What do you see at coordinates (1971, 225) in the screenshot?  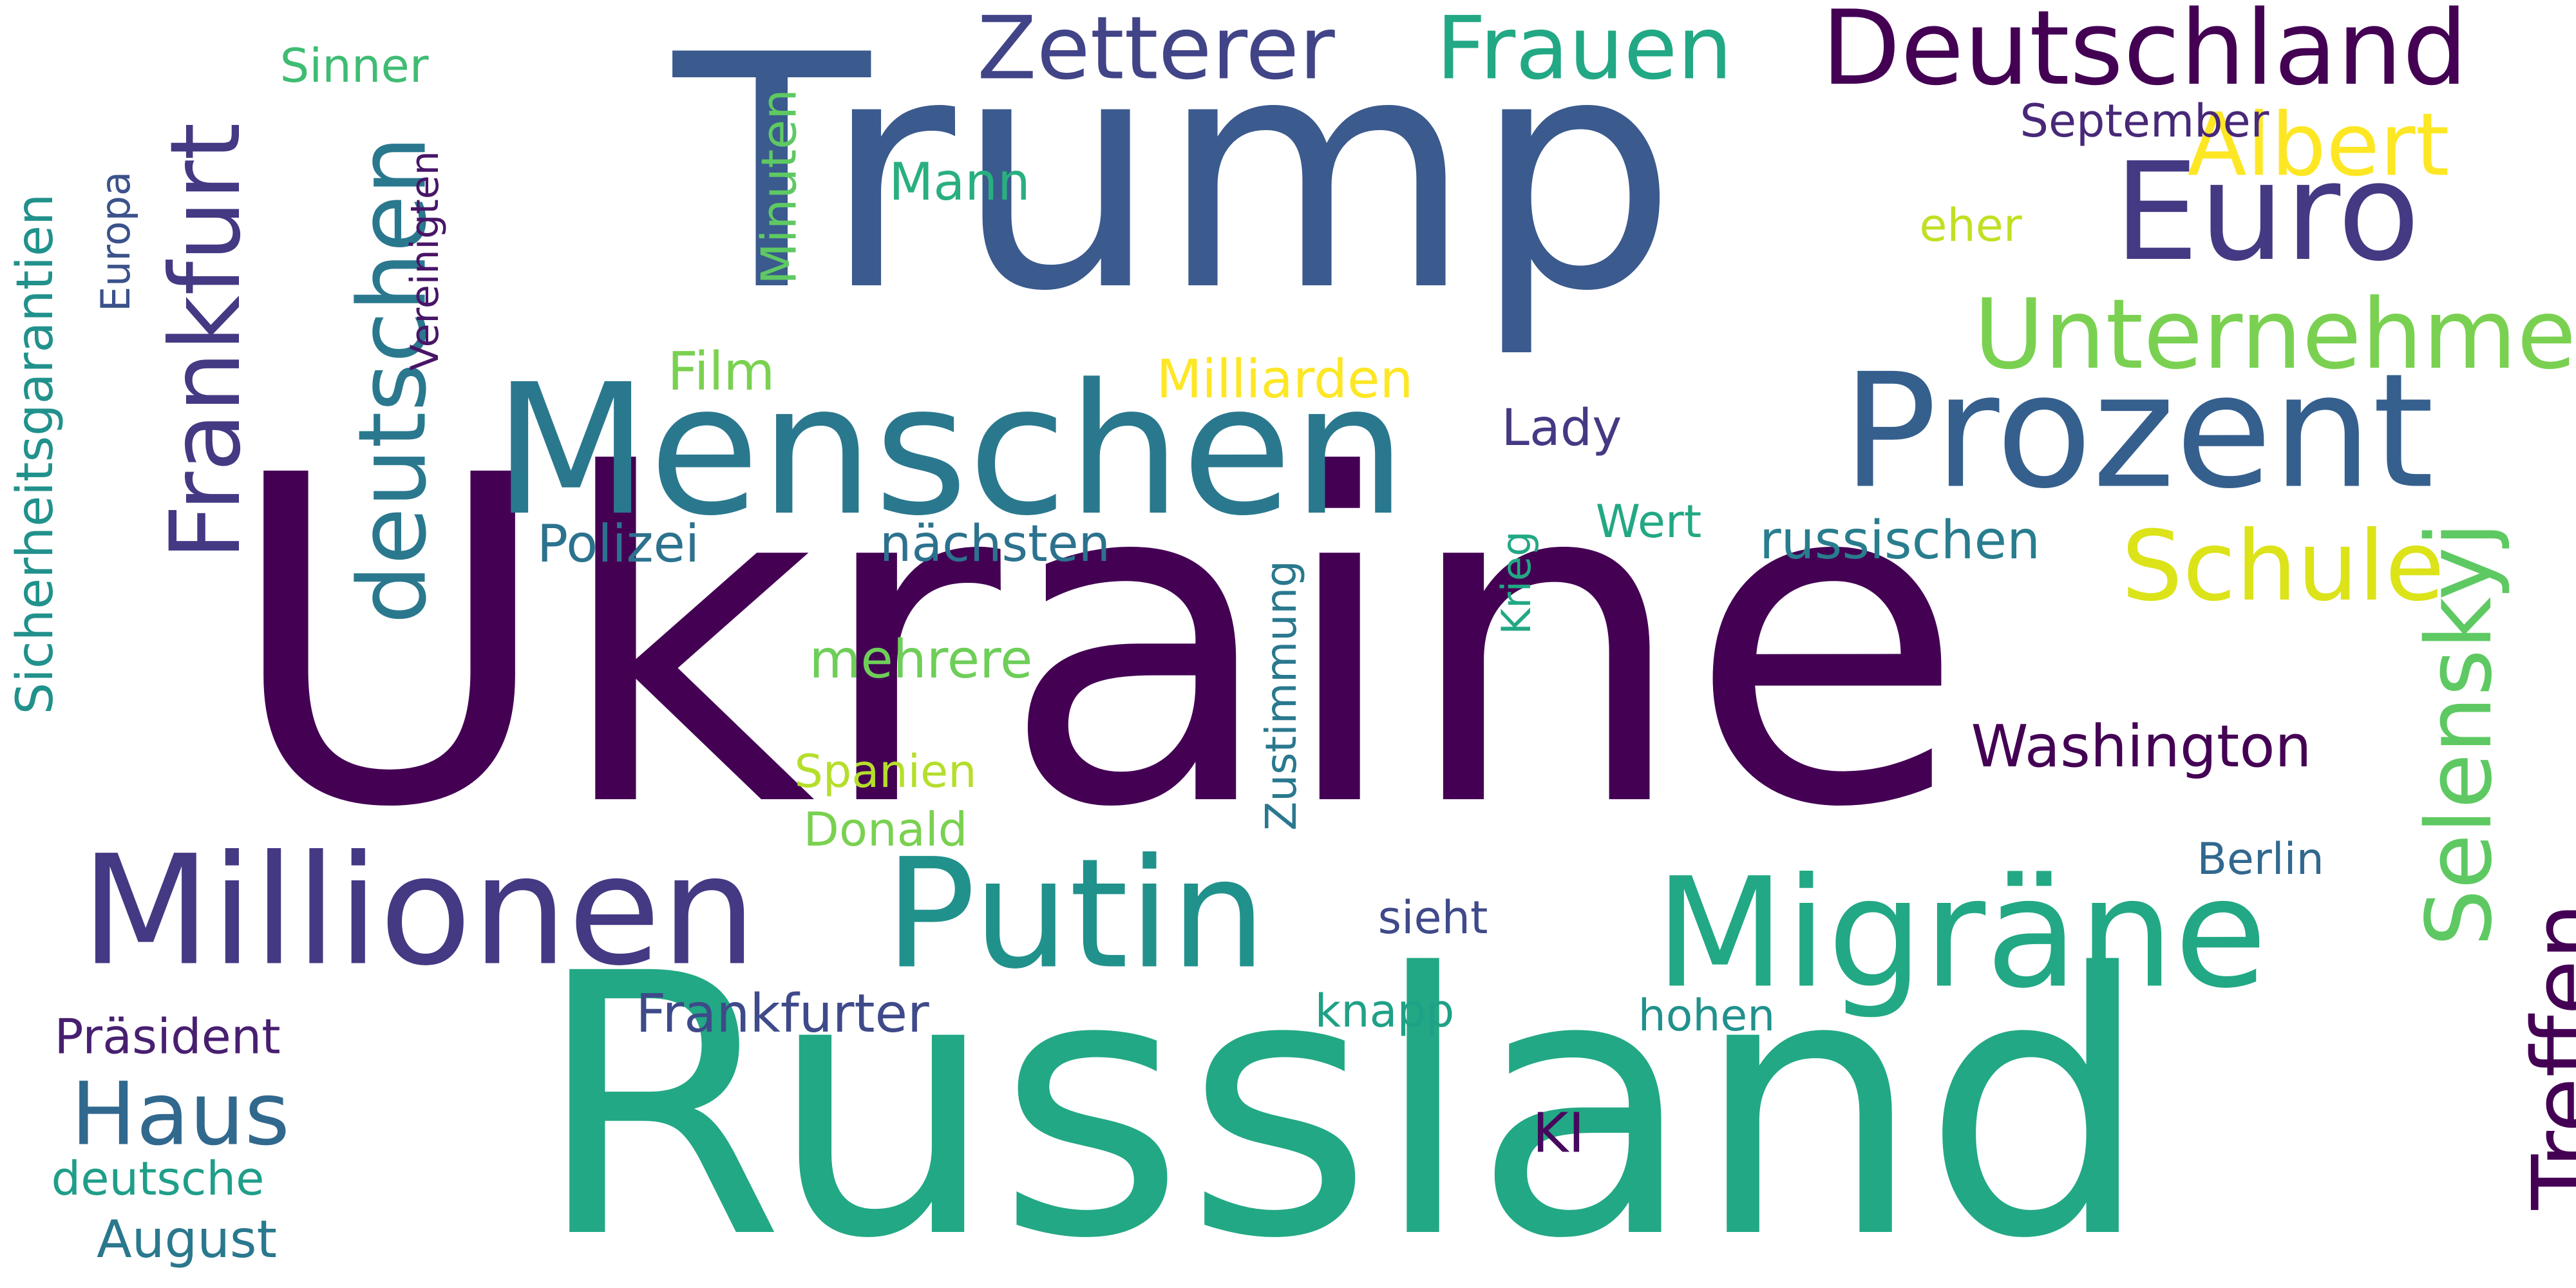 I see `word-eher: eher` at bounding box center [1971, 225].